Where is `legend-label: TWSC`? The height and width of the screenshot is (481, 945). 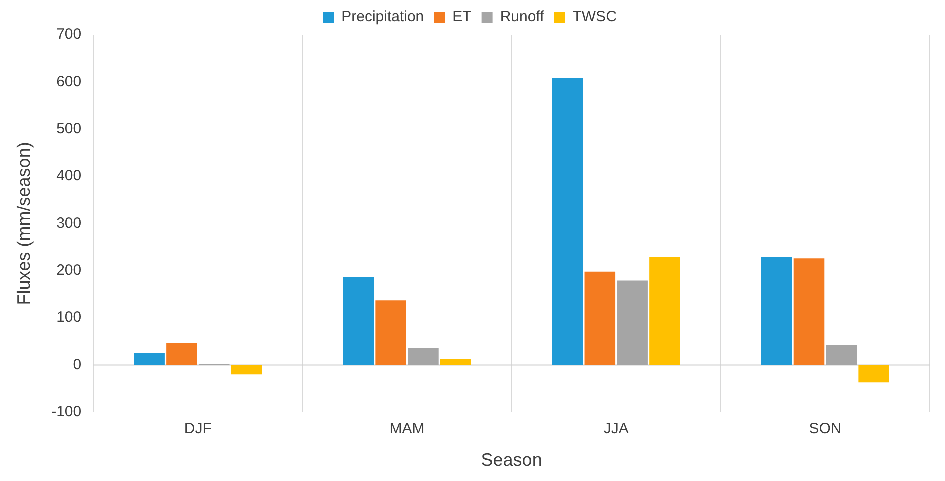 legend-label: TWSC is located at coordinates (595, 17).